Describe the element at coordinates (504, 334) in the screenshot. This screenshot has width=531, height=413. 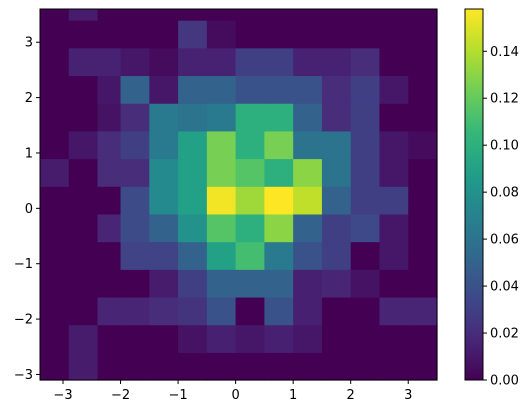
I see `colorbar-tick-label: 0.02` at that location.